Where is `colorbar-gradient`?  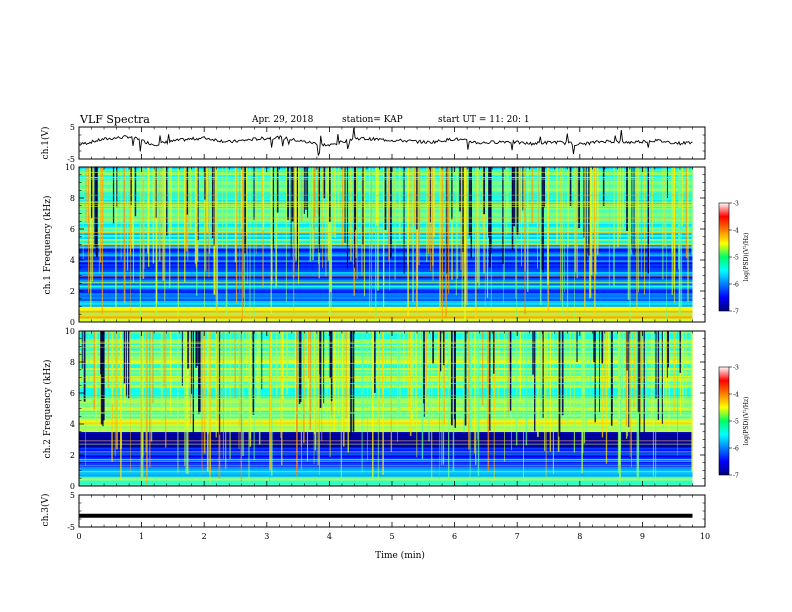 colorbar-gradient is located at coordinates (724, 257).